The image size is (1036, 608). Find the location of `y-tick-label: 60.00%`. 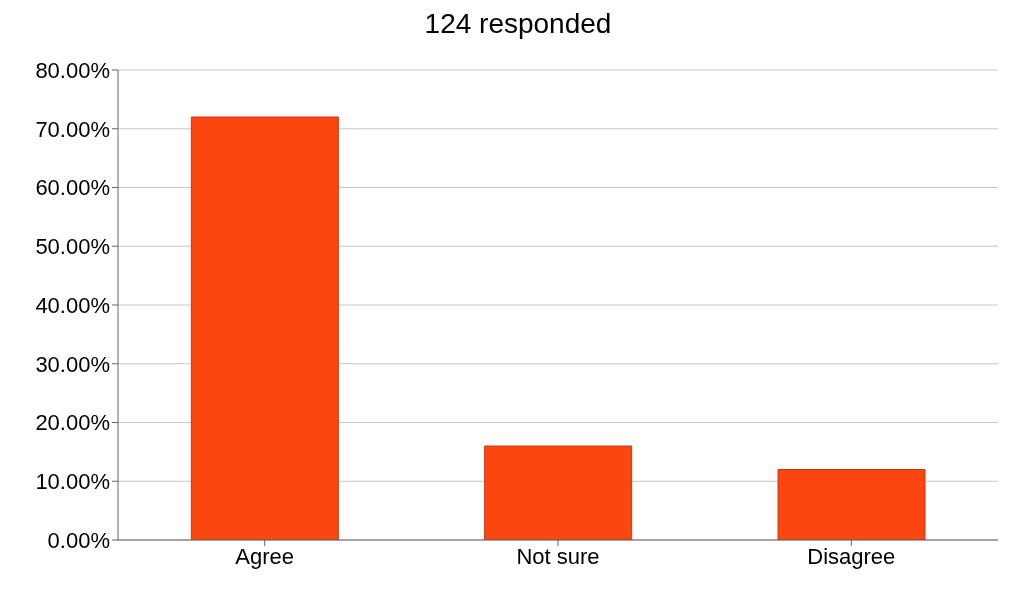

y-tick-label: 60.00% is located at coordinates (72, 188).